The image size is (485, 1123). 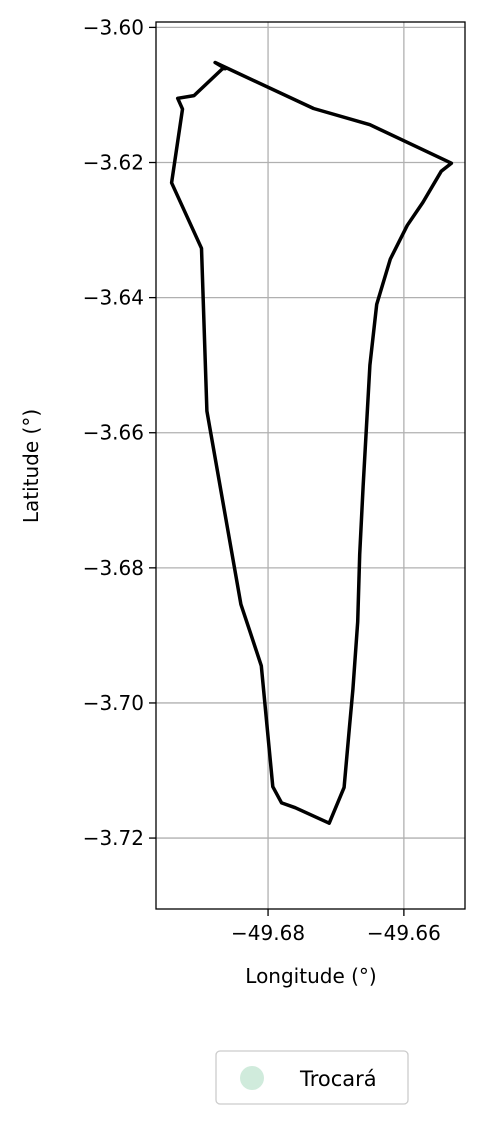 I want to click on legend-label-trocara: Trocará, so click(x=338, y=1079).